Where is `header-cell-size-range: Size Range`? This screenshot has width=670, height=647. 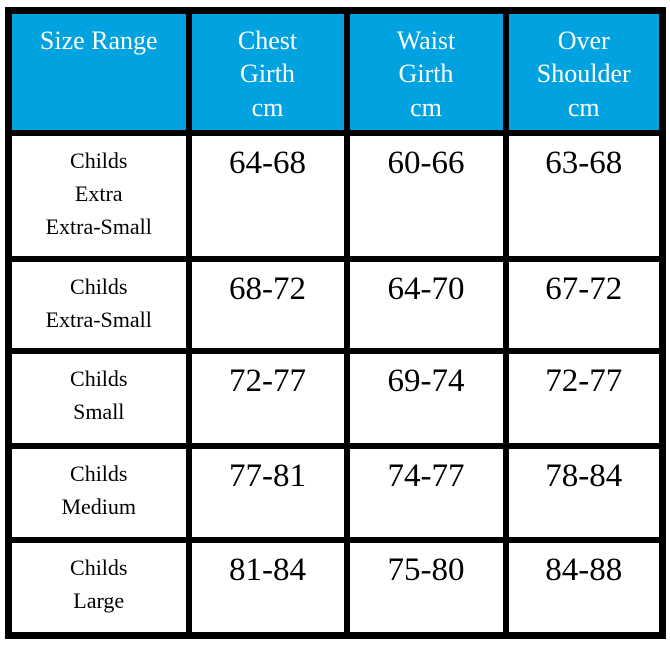 header-cell-size-range: Size Range is located at coordinates (98, 71).